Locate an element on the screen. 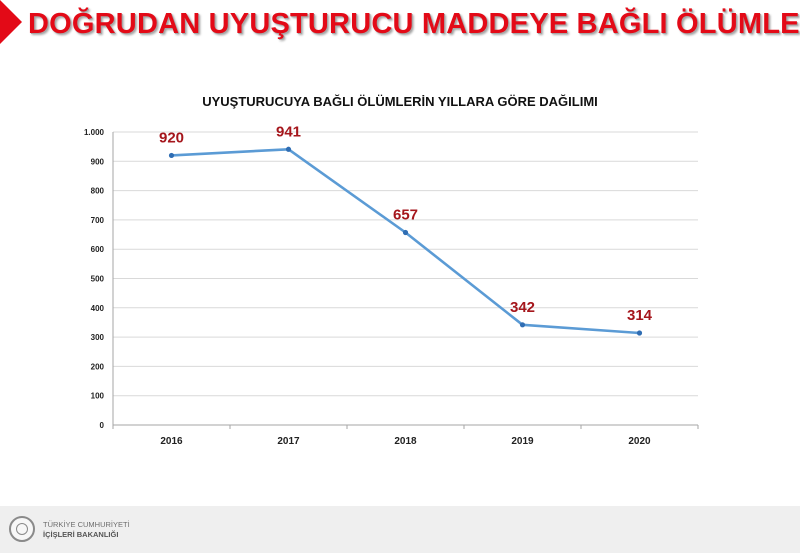  ministry-name: TÜRKİYE CUMHURİYETİ İÇİŞLERİ BAKANLIĞI is located at coordinates (86, 530).